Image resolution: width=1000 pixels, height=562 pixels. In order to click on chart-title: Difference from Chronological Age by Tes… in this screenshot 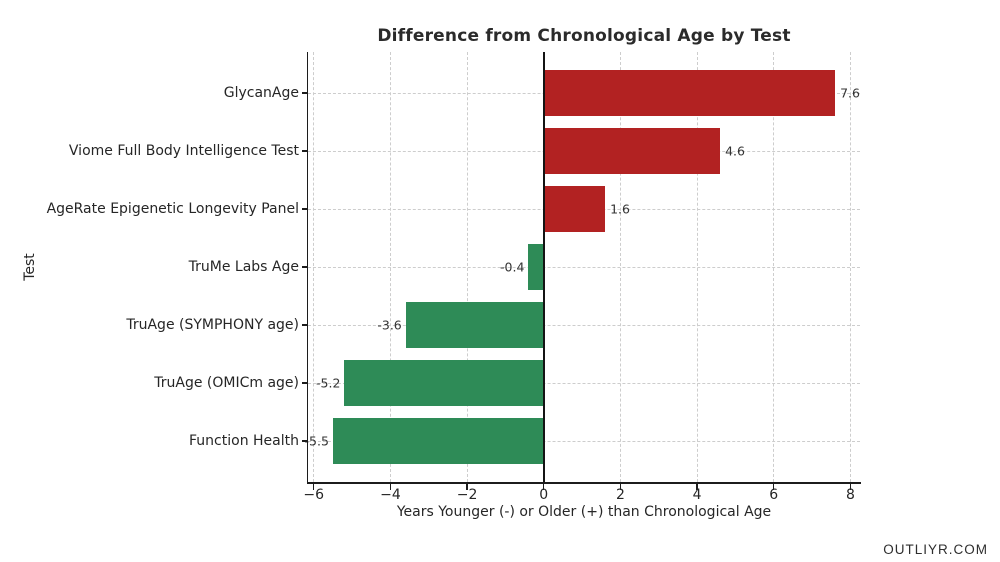, I will do `click(584, 36)`.